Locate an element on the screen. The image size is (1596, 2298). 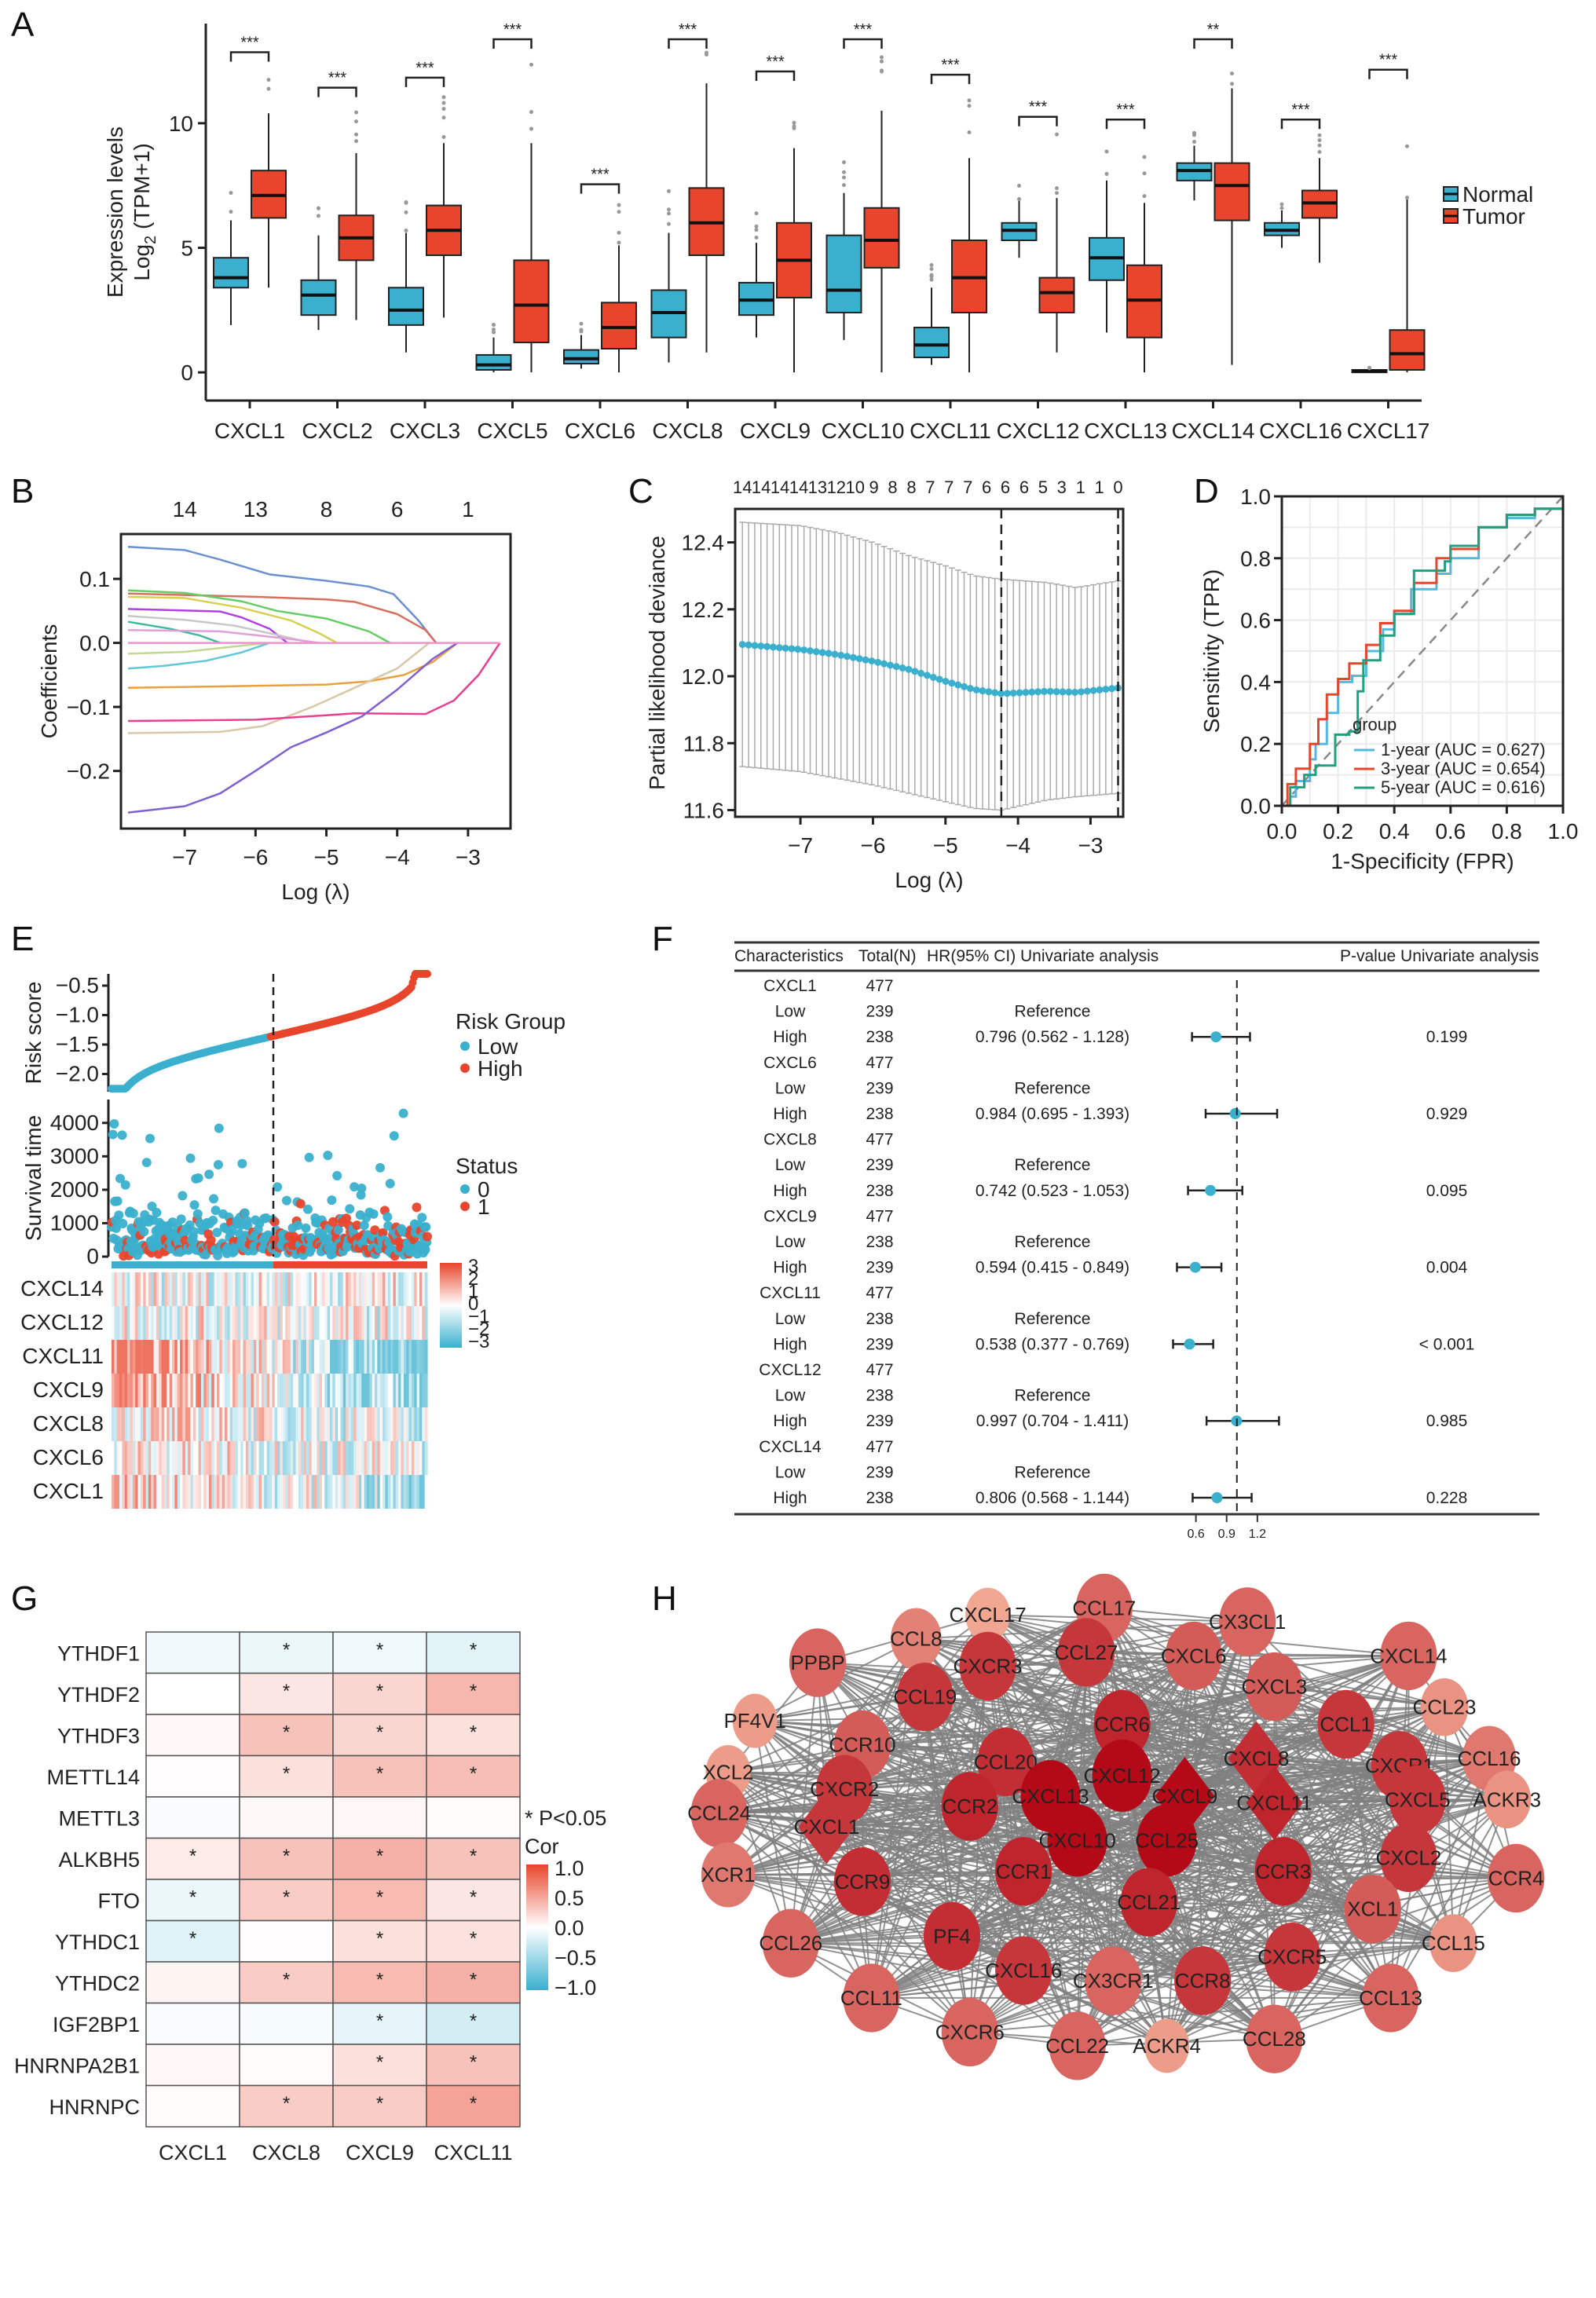
row-characteristic: High is located at coordinates (790, 1498).